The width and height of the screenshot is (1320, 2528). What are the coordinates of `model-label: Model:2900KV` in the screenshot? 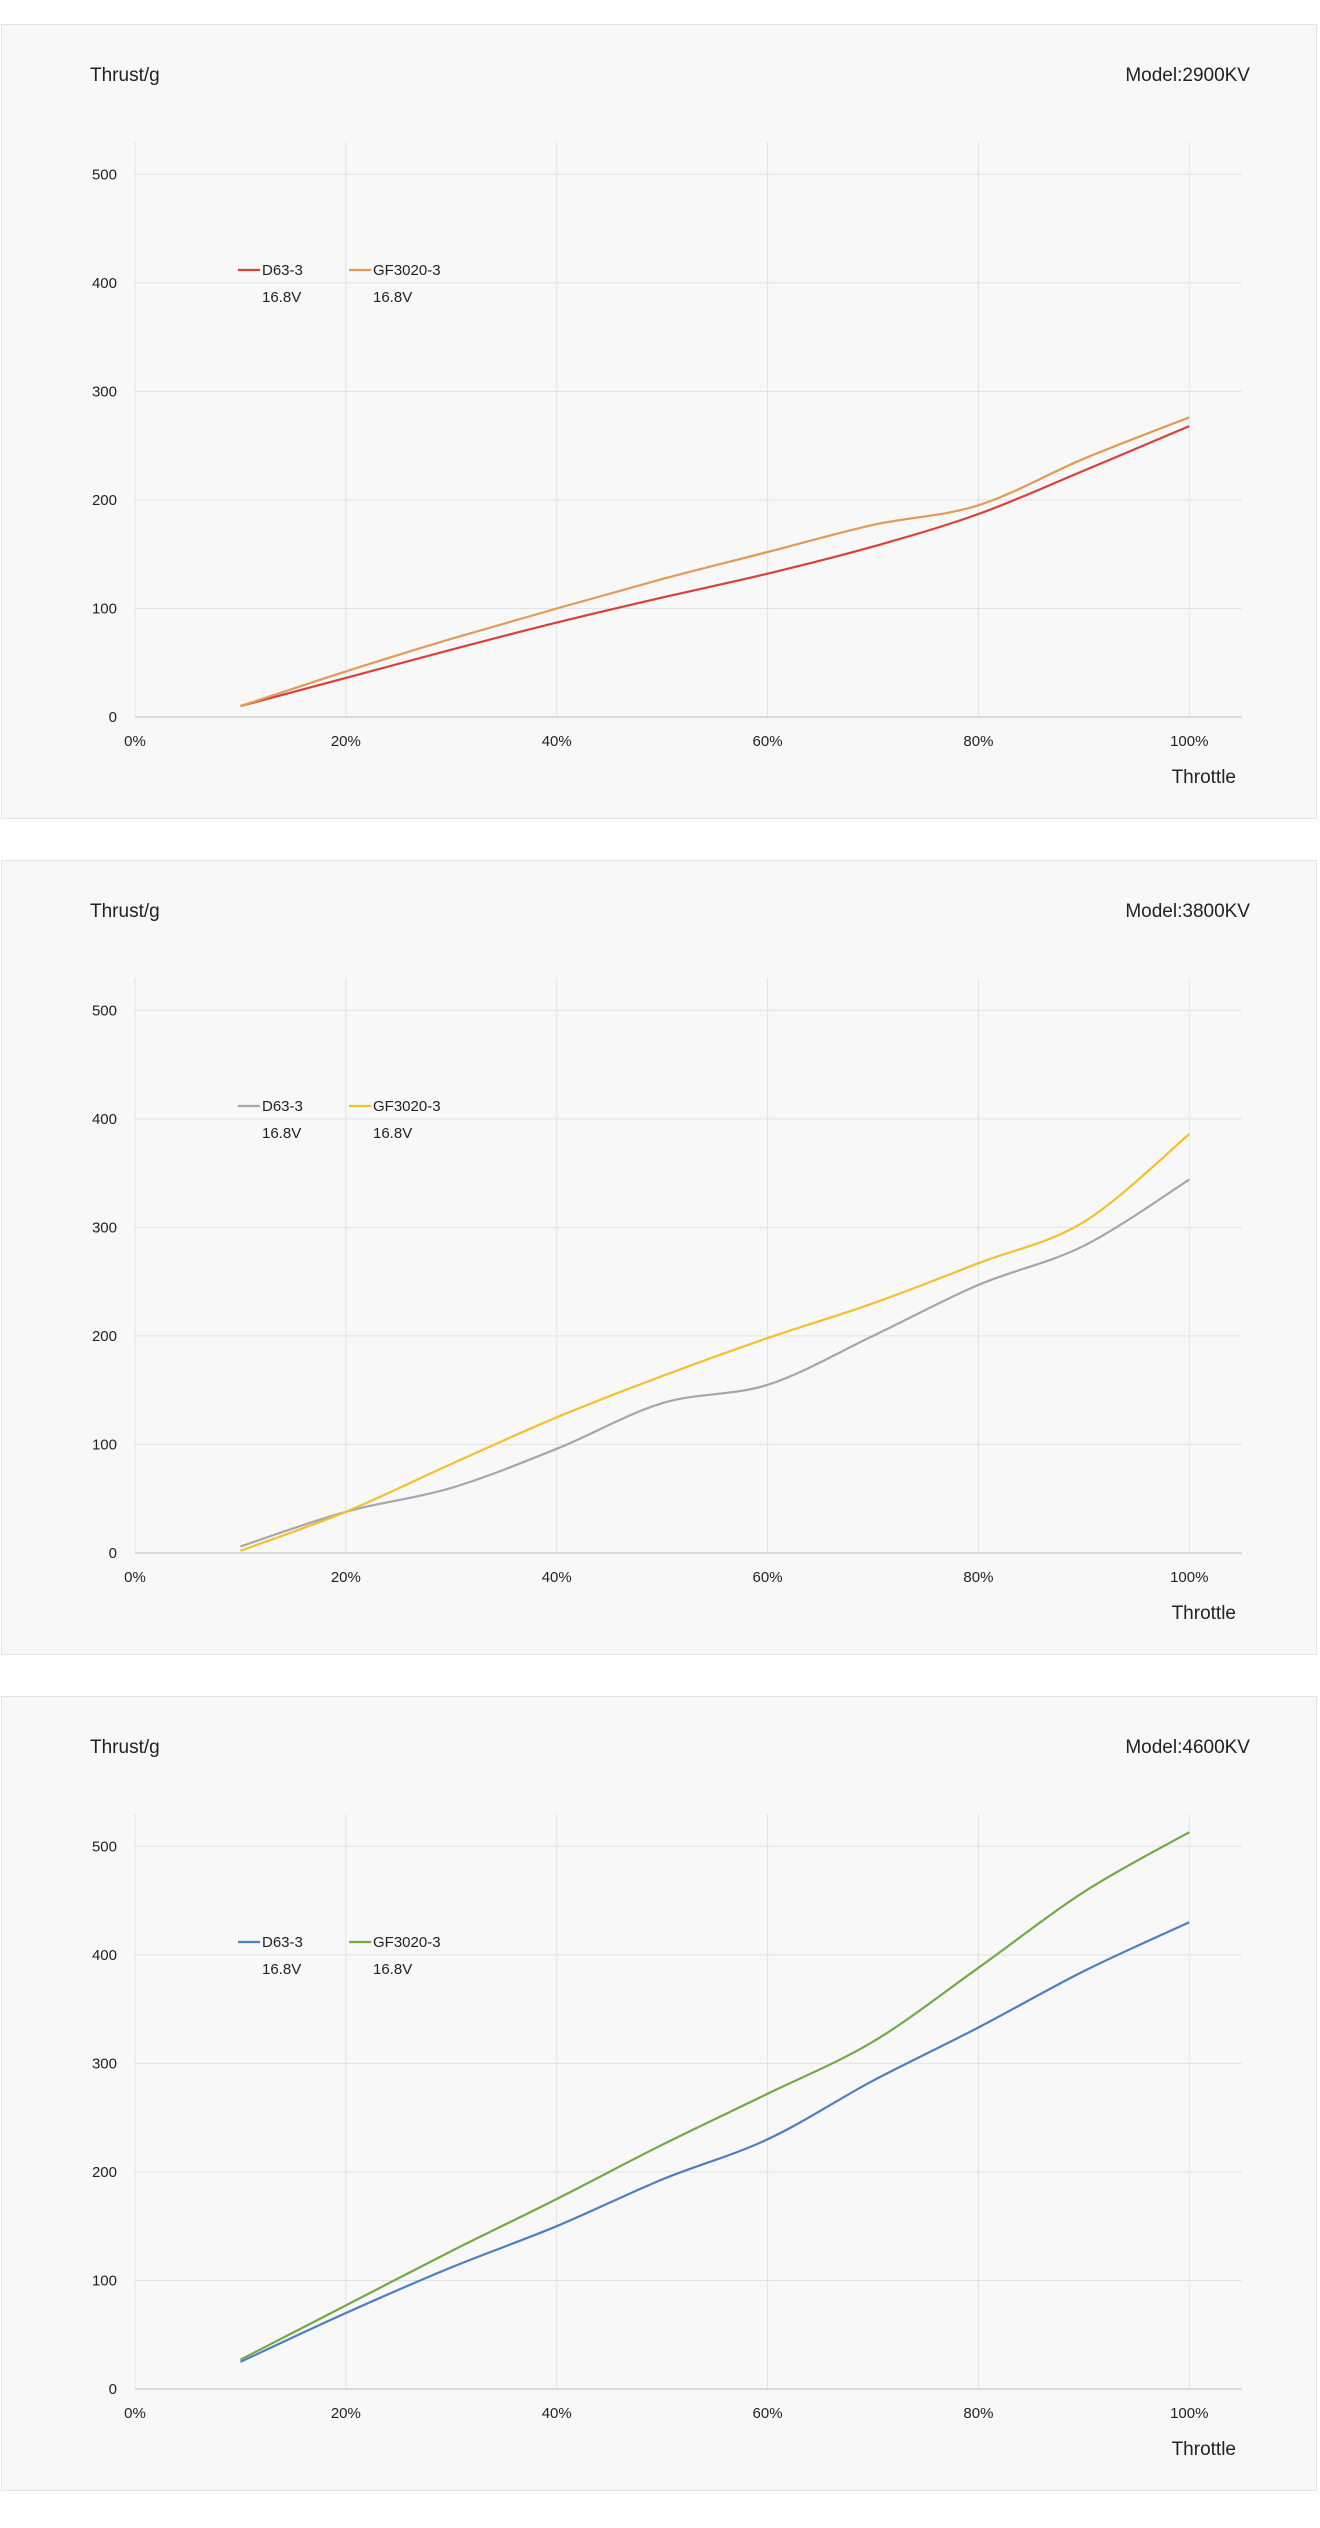 It's located at (1187, 75).